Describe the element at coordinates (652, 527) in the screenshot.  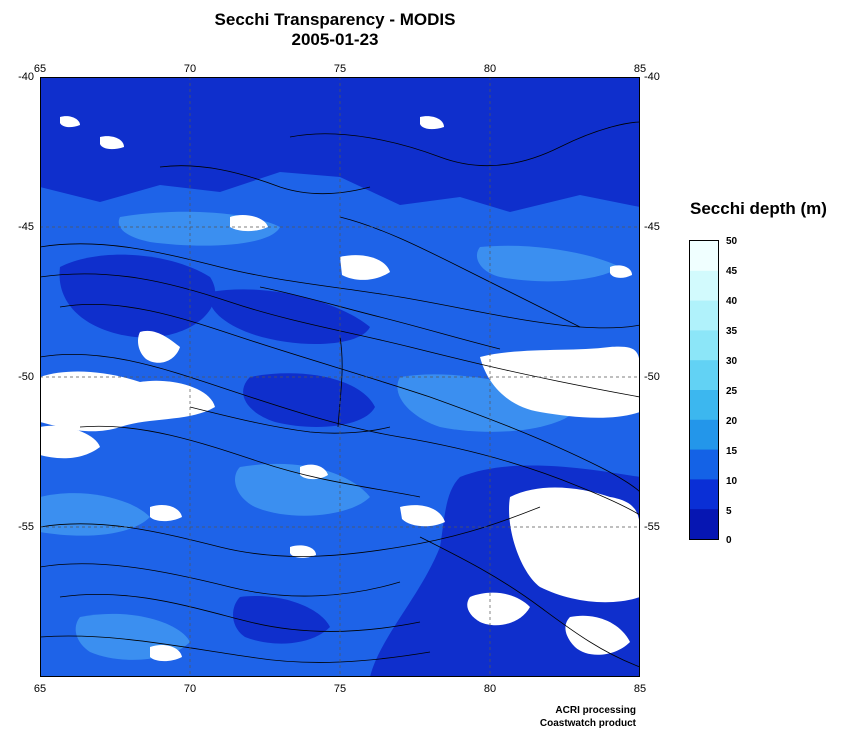
I see `lat-tick-right: -55` at that location.